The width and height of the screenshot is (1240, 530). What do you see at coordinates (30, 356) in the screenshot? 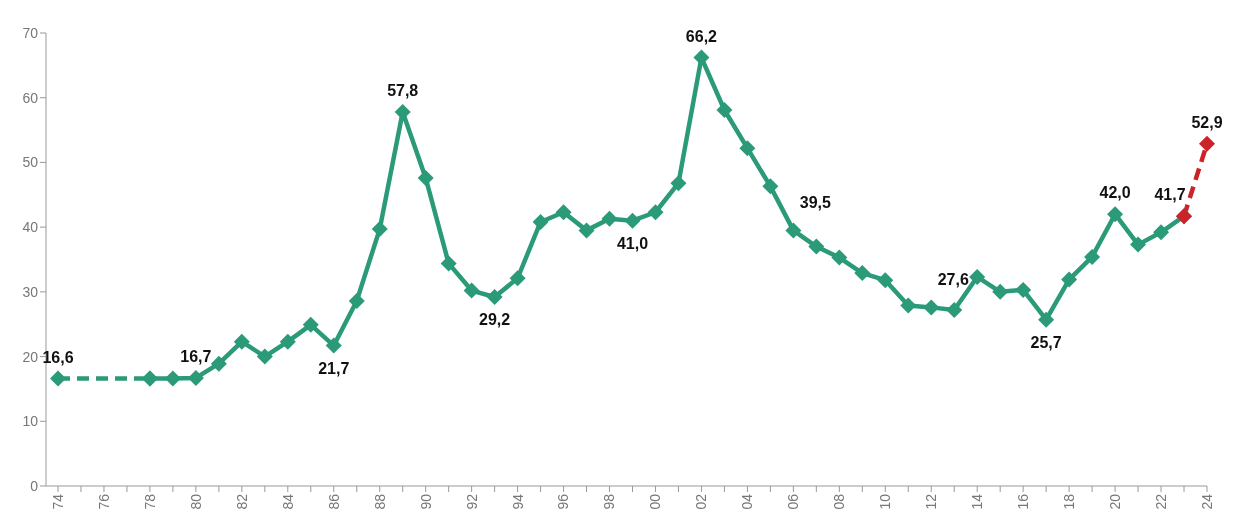
I see `y-tick-label: 20` at bounding box center [30, 356].